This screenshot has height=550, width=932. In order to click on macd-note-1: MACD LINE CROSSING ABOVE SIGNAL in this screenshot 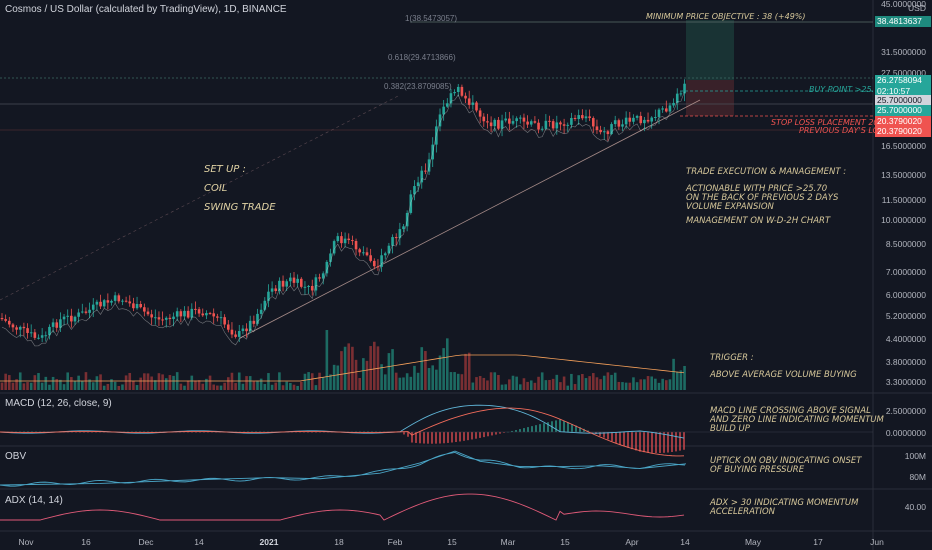, I will do `click(790, 411)`.